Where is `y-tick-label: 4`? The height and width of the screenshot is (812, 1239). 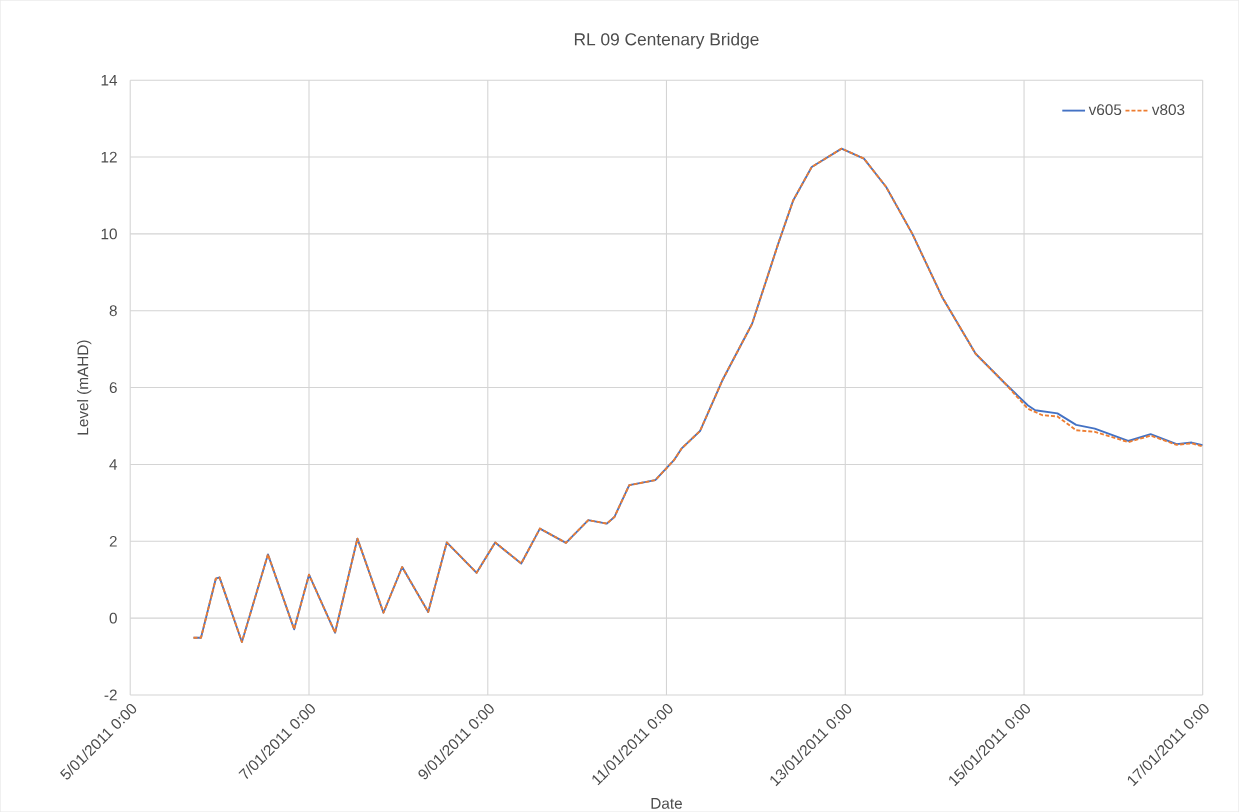
y-tick-label: 4 is located at coordinates (113, 464).